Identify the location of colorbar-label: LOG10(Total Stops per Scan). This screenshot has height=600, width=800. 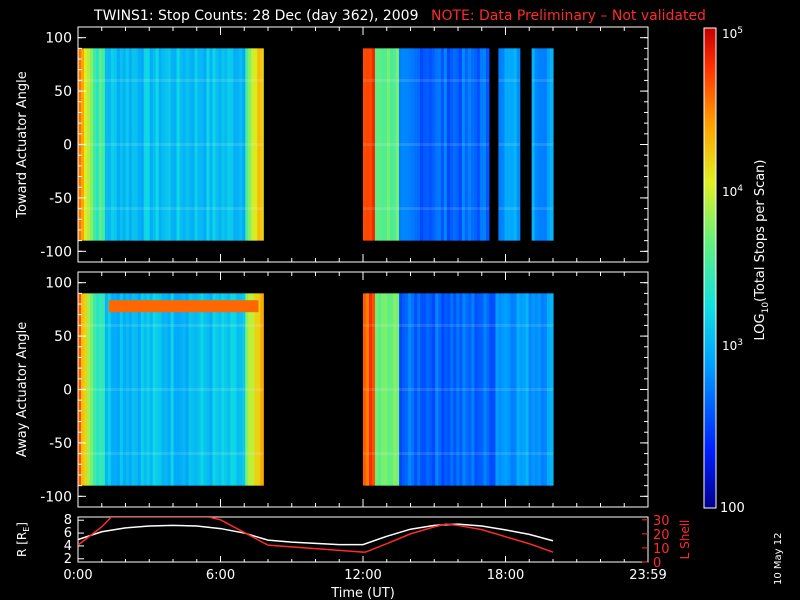
(762, 250).